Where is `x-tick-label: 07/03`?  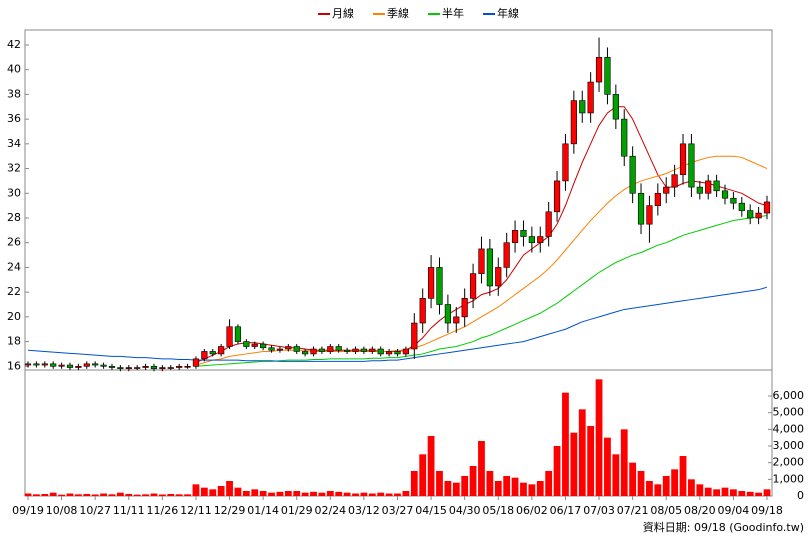 x-tick-label: 07/03 is located at coordinates (599, 510).